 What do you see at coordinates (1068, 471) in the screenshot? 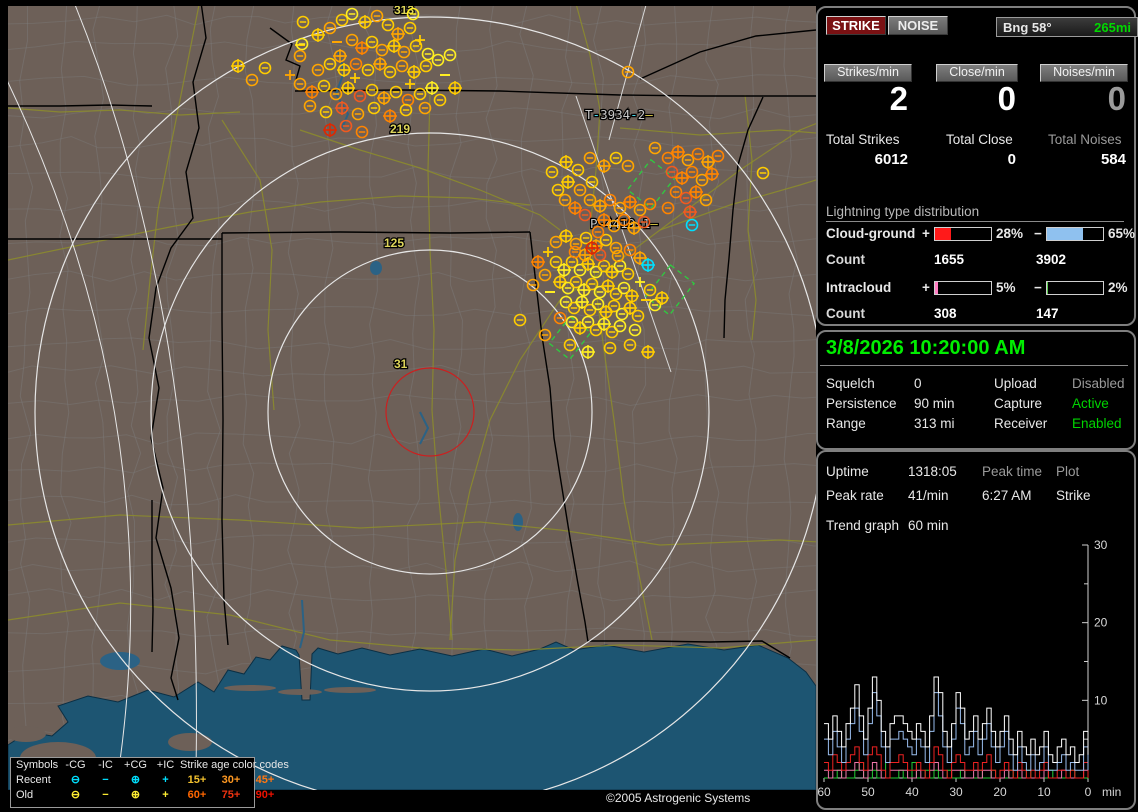
I see `plot-label: Plot` at bounding box center [1068, 471].